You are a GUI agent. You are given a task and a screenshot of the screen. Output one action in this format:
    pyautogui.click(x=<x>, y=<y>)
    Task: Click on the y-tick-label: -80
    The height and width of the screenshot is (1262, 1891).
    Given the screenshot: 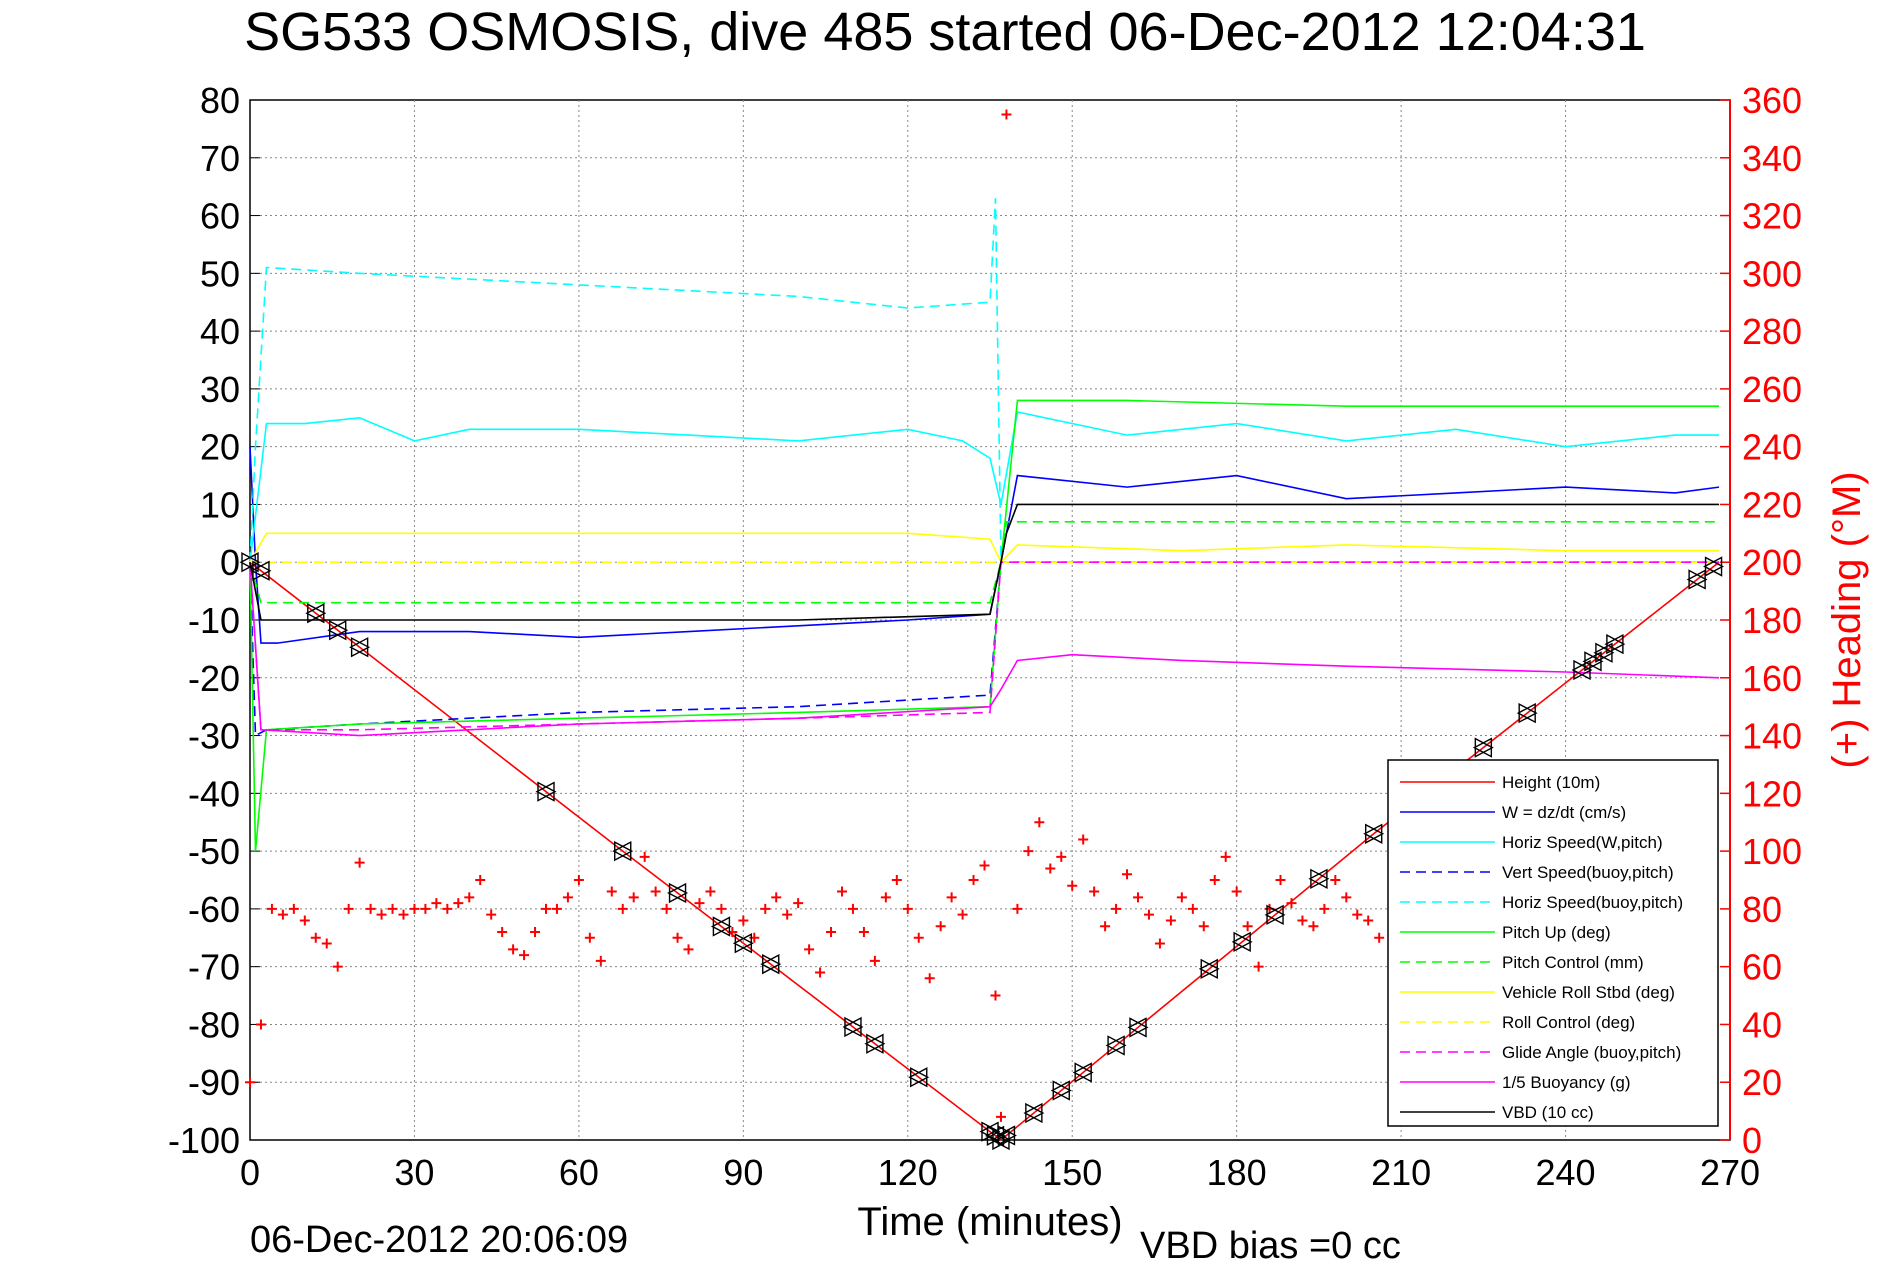 What is the action you would take?
    pyautogui.click(x=214, y=1024)
    